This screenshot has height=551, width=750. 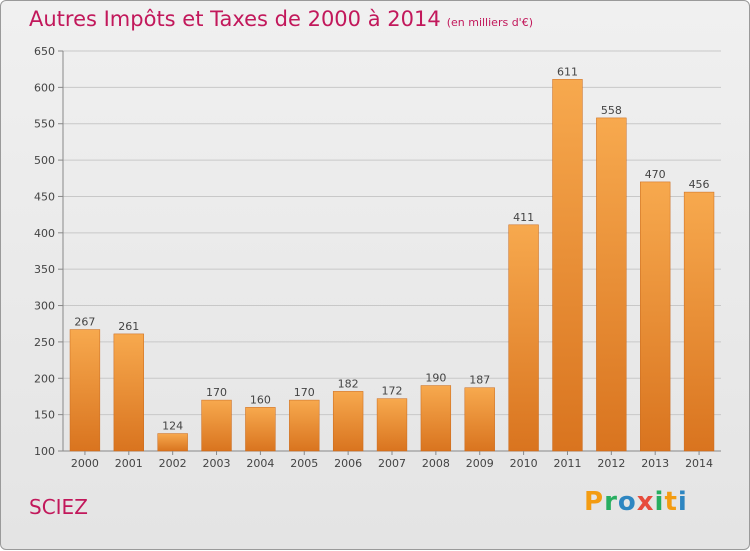 What do you see at coordinates (479, 380) in the screenshot?
I see `data-label: 187` at bounding box center [479, 380].